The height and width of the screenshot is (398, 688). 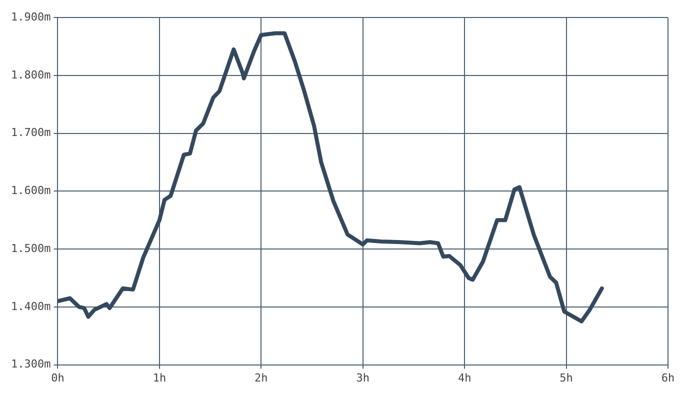 What do you see at coordinates (261, 377) in the screenshot?
I see `x-tick-label: 2h` at bounding box center [261, 377].